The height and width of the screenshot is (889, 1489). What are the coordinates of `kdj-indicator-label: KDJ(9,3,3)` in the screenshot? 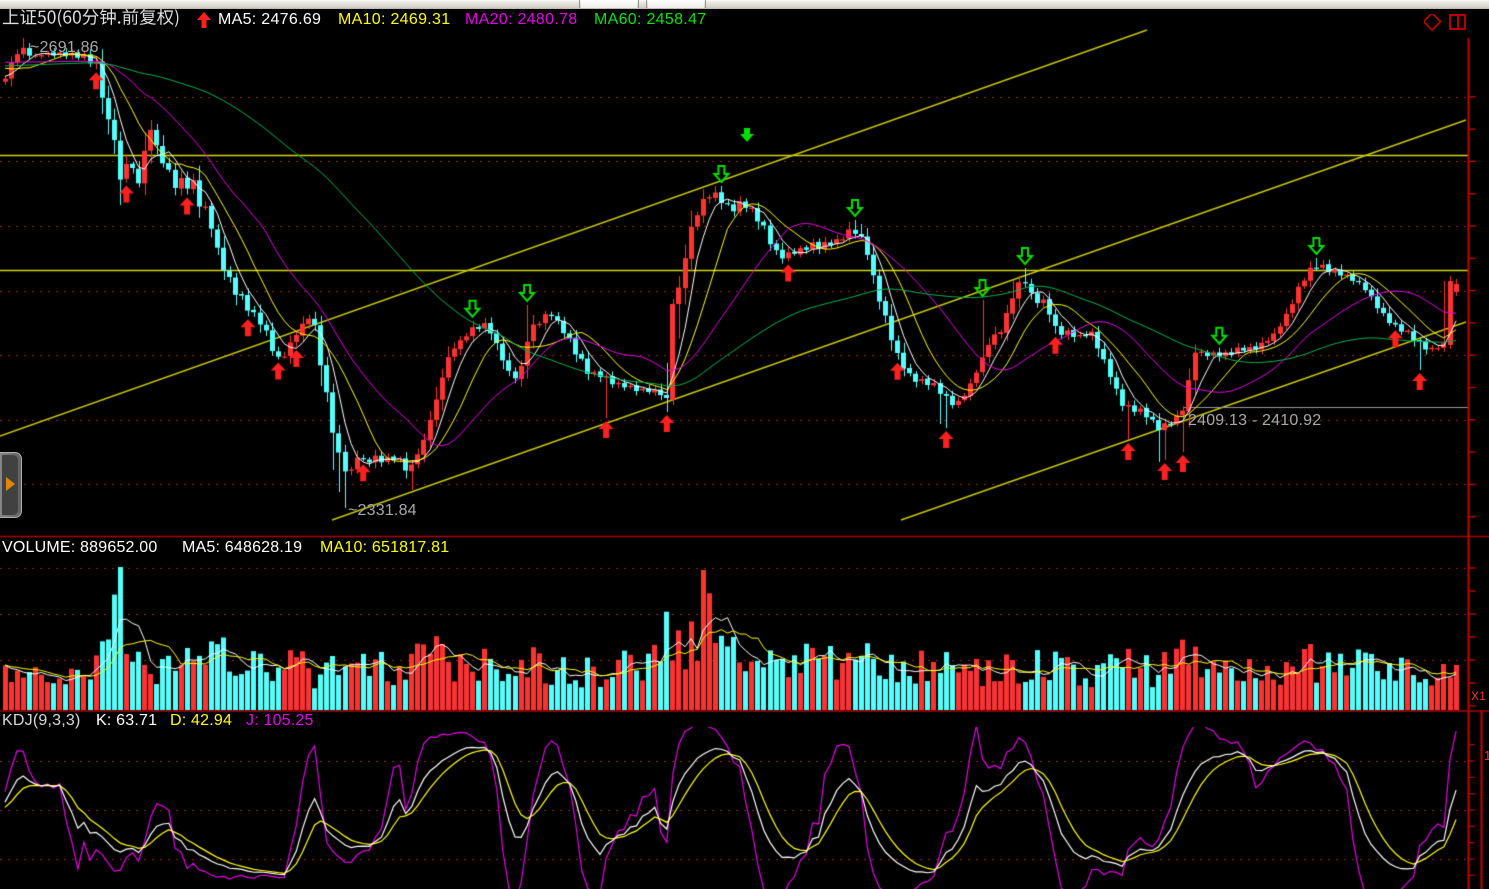 It's located at (41, 720).